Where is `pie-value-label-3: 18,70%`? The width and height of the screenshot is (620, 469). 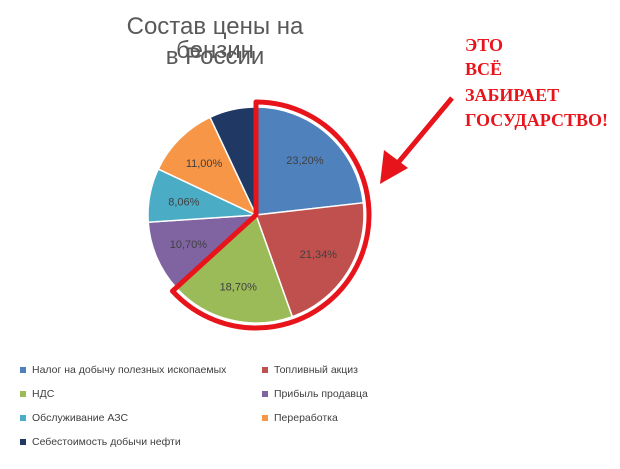 pie-value-label-3: 18,70% is located at coordinates (239, 287).